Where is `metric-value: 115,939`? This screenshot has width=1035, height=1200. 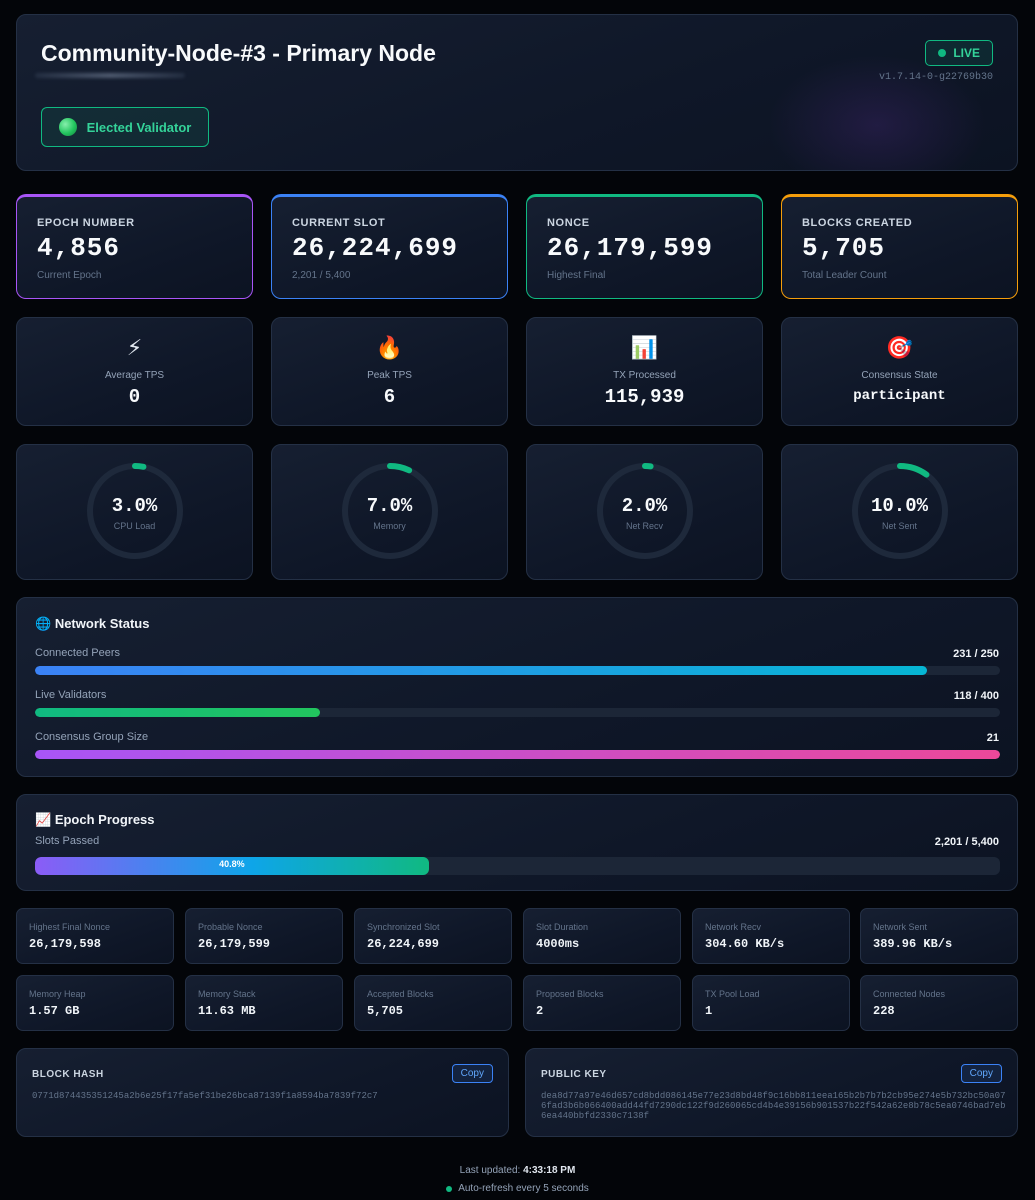
metric-value: 115,939 is located at coordinates (644, 397).